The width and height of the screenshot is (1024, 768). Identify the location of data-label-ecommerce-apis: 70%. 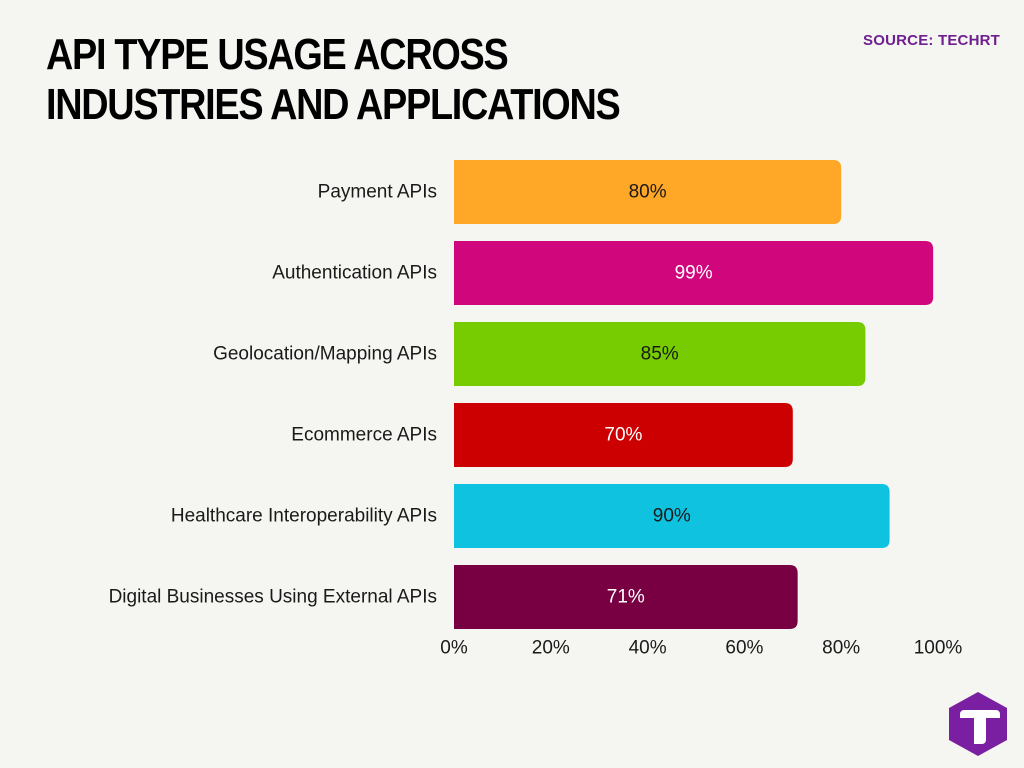
(623, 435).